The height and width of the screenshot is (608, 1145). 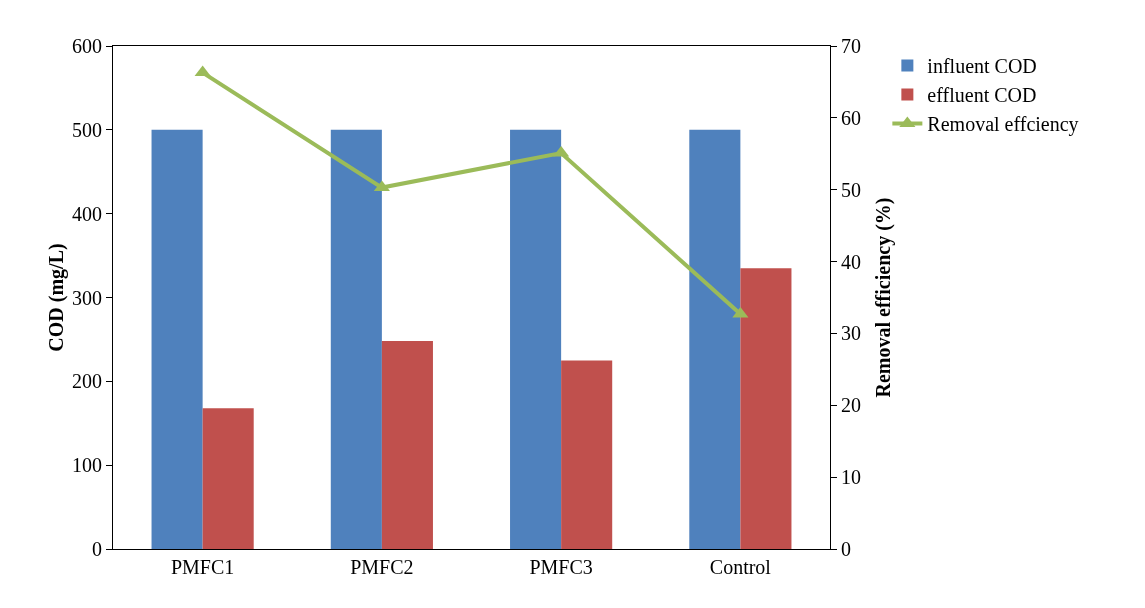 I want to click on y2-tick-label: 40, so click(x=851, y=261).